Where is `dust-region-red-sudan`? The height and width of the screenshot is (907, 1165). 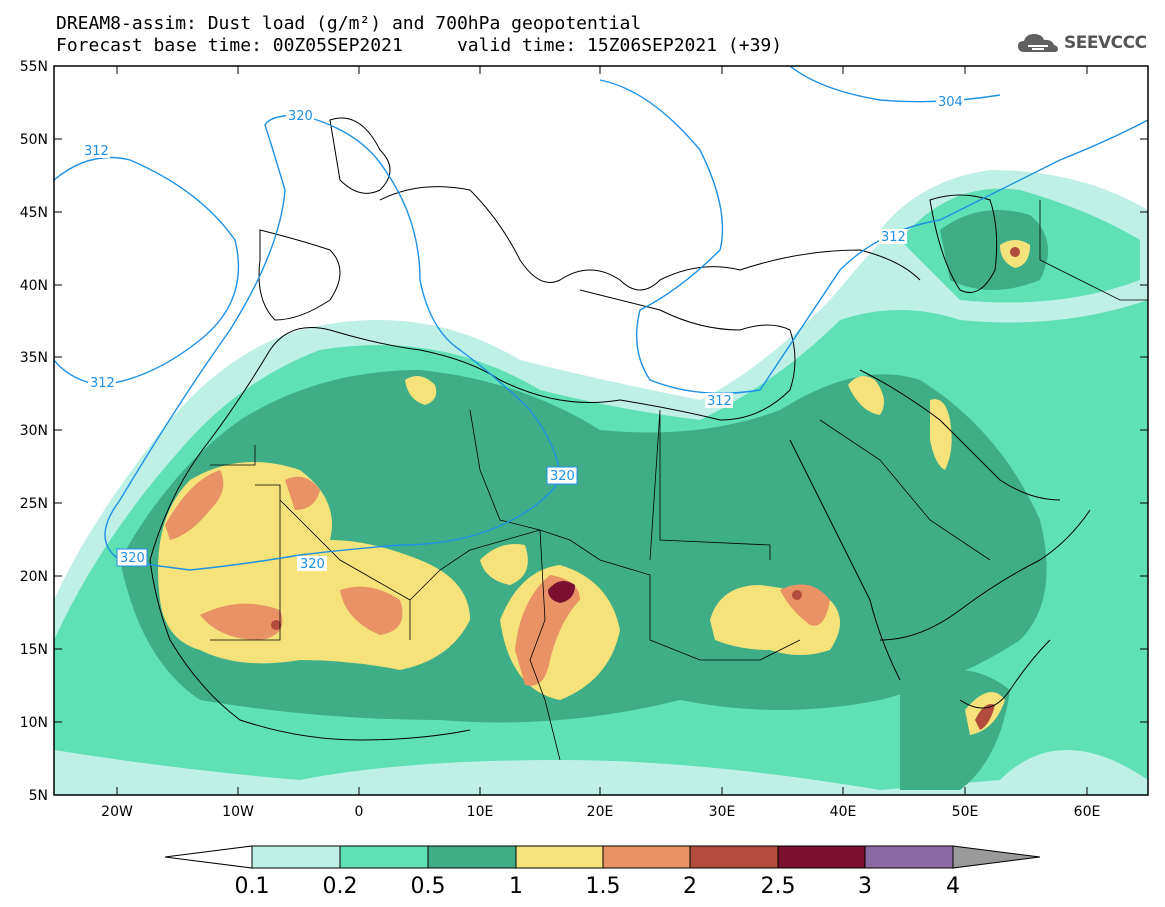
dust-region-red-sudan is located at coordinates (797, 595).